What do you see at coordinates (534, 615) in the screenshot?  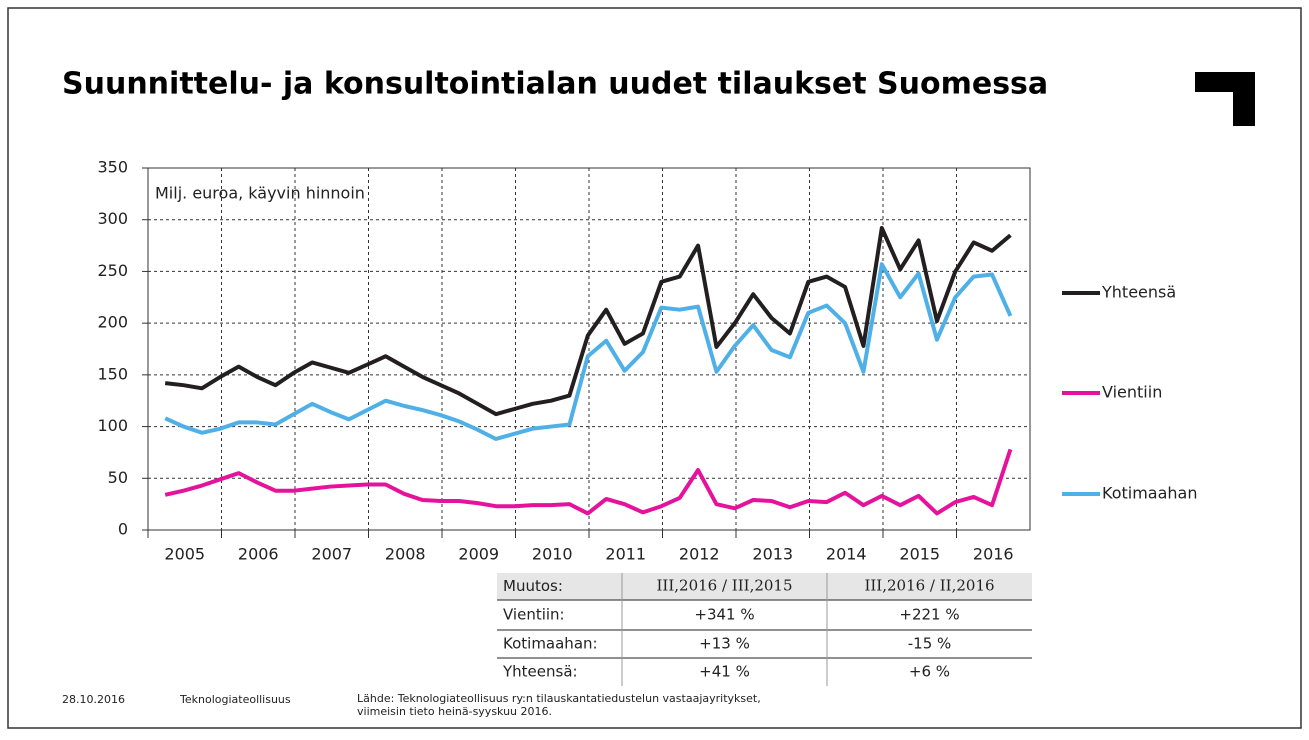 I see `table-cell: Vientiin:` at bounding box center [534, 615].